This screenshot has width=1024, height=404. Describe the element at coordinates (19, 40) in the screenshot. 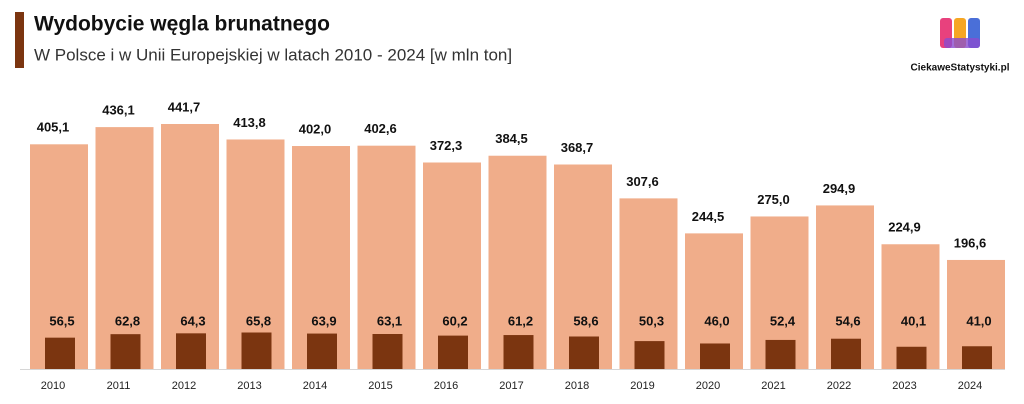

I see `title-marker` at that location.